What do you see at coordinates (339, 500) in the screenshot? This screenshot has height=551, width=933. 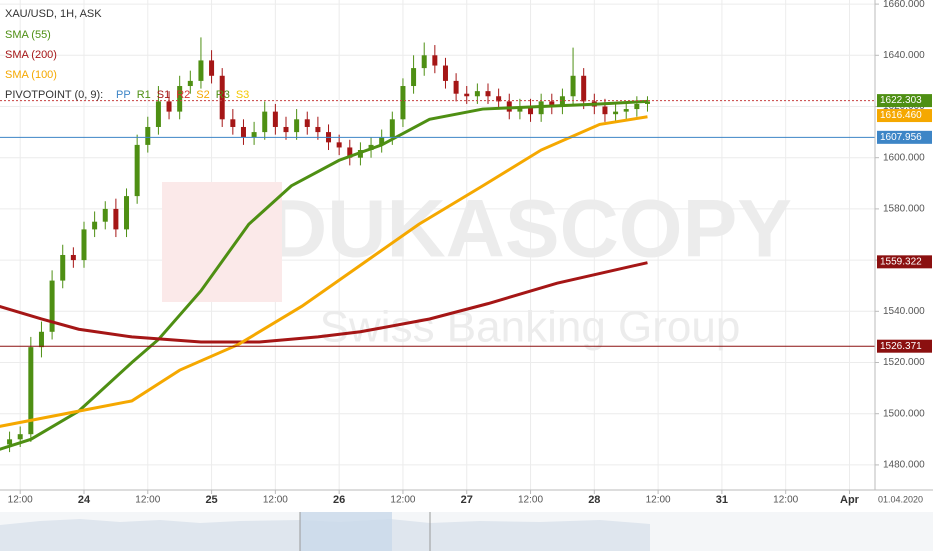 I see `x-tick-label: 26` at bounding box center [339, 500].